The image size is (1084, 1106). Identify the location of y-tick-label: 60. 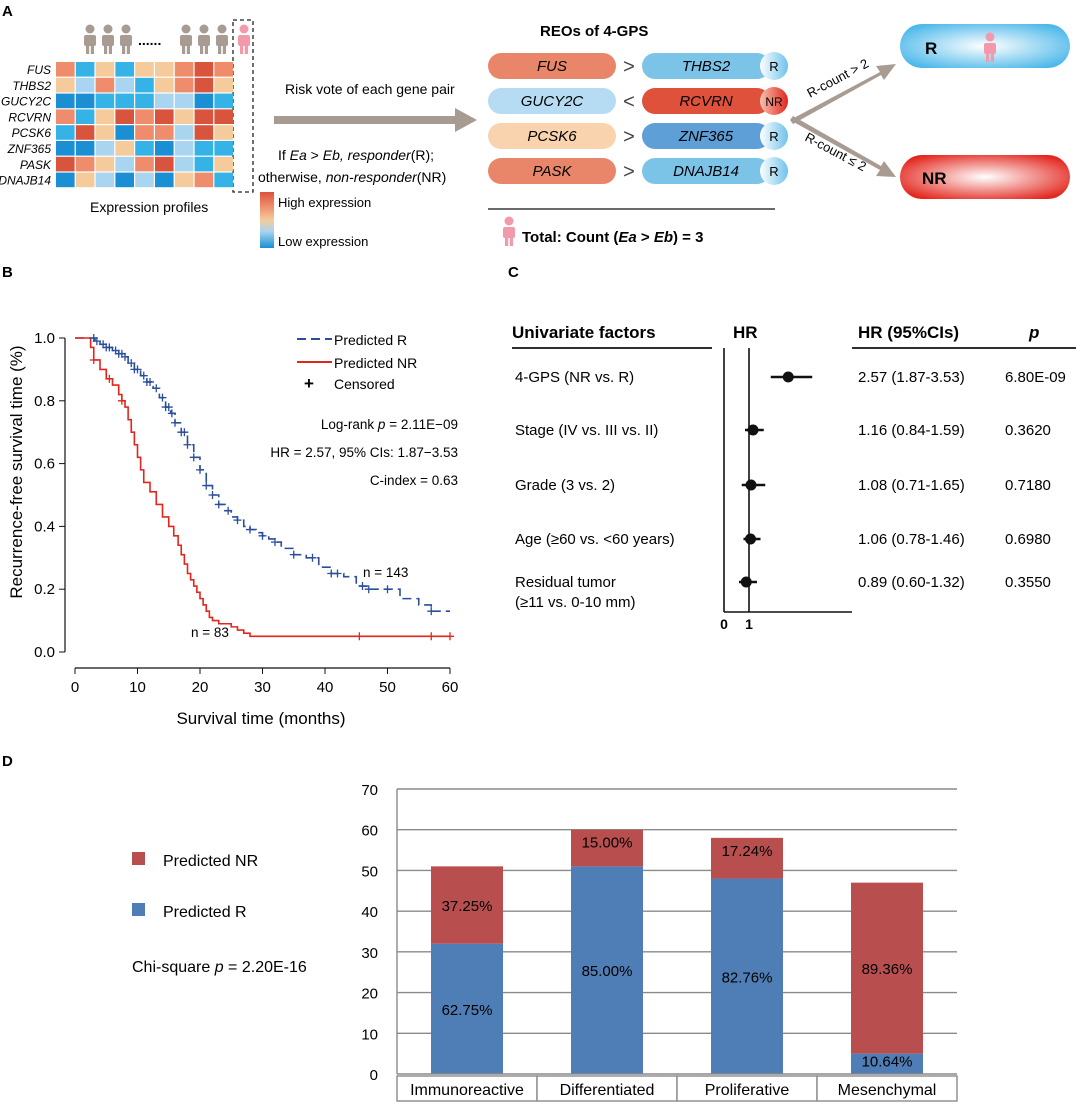
(369, 831).